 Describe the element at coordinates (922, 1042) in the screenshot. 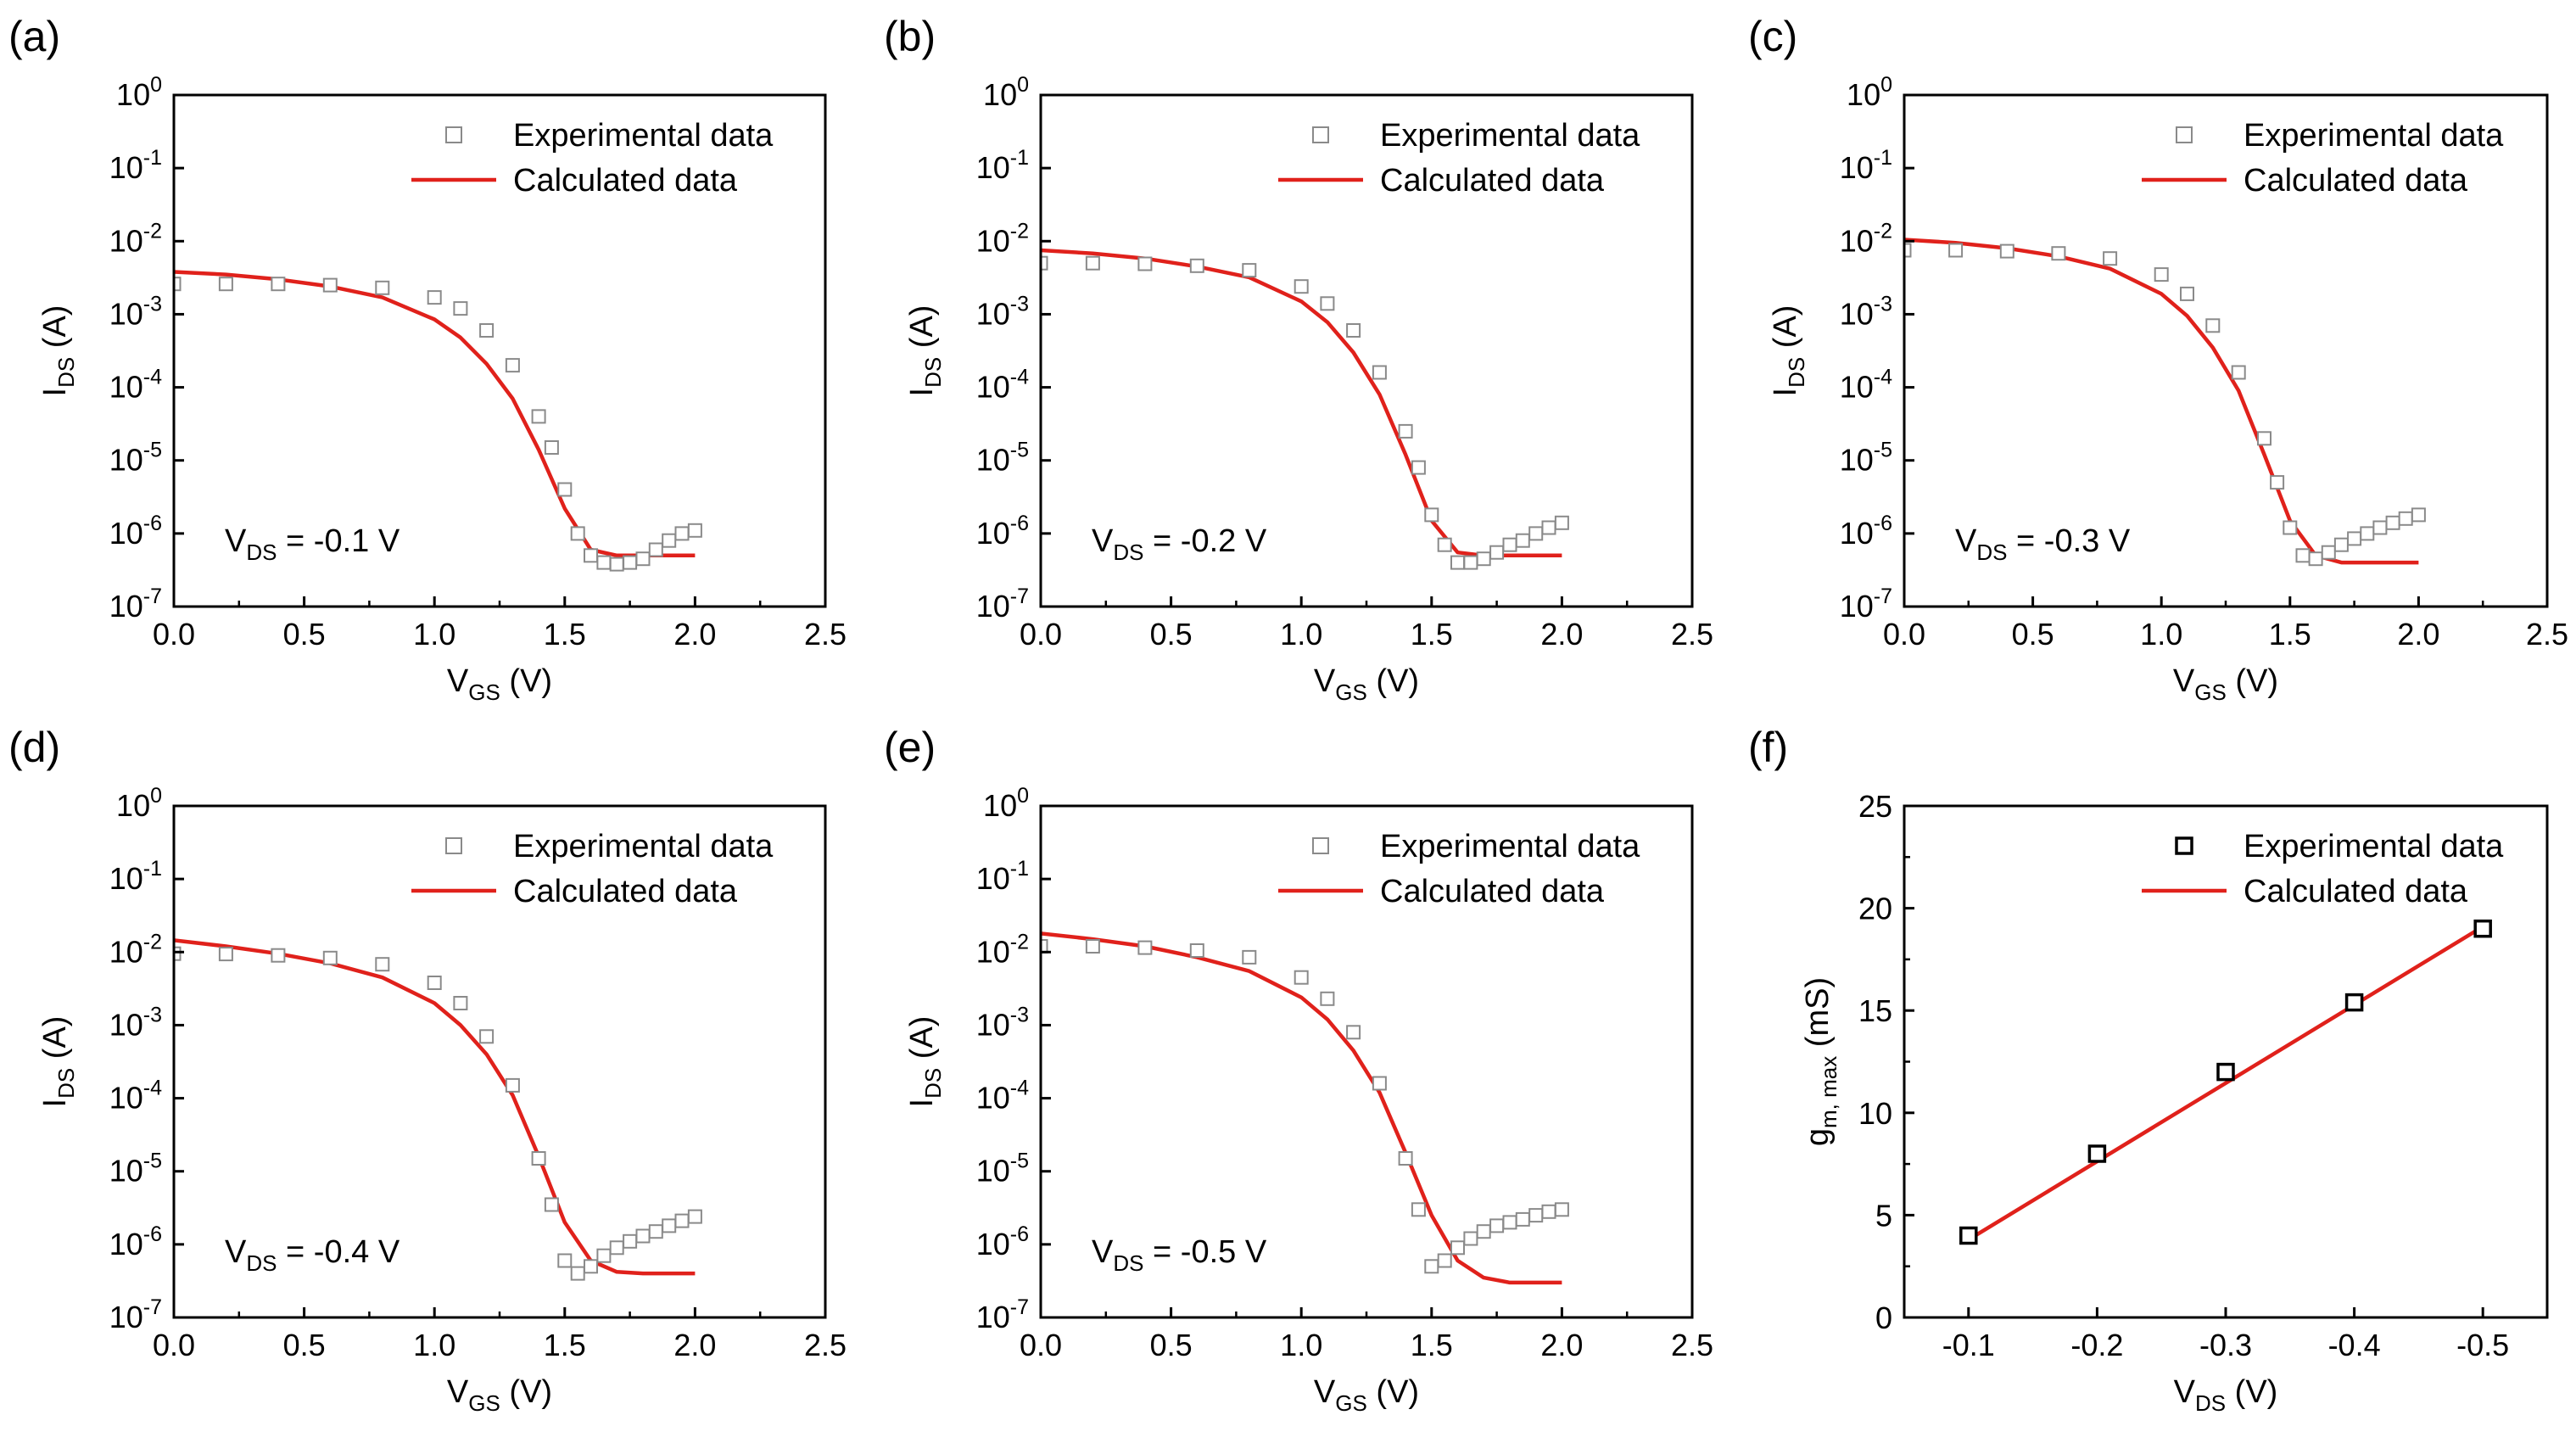

I see `axis-label-unit: (A)` at that location.